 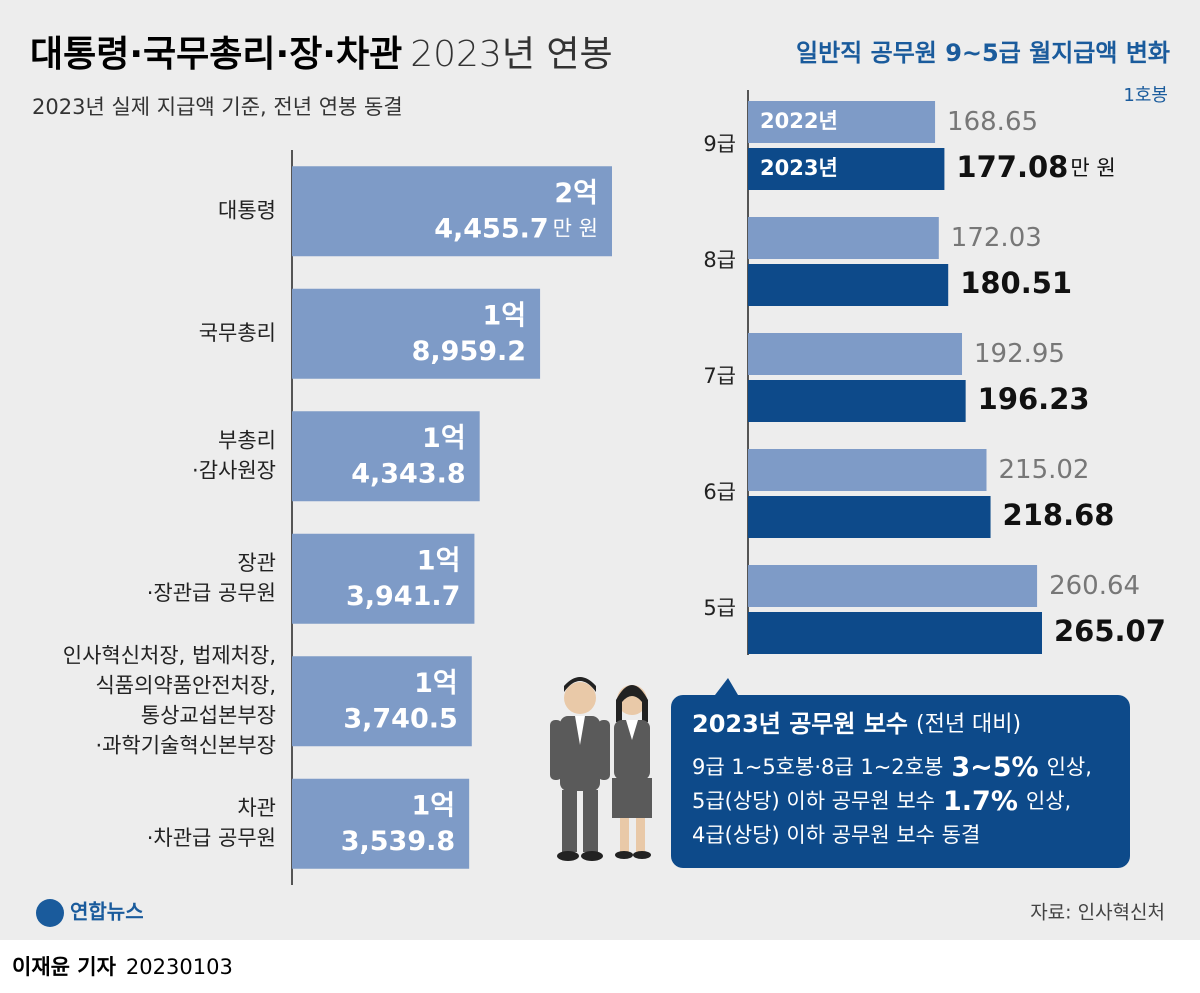 I want to click on value-number: 4,343.8, so click(x=408, y=473).